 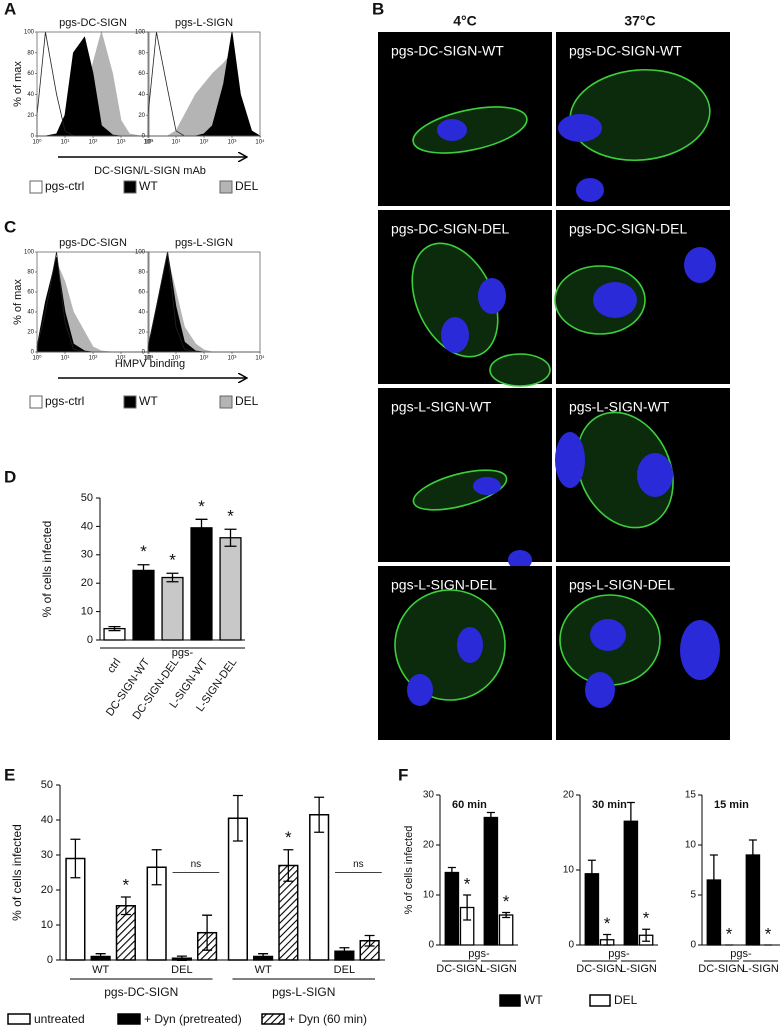 I want to click on y-tick-label: 80, so click(x=30, y=53).